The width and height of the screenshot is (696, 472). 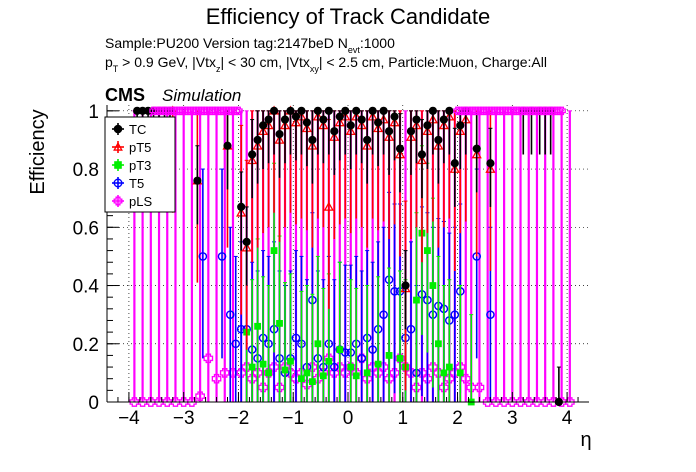 I want to click on legend-entries: TC pT5 pT3 T5 pLS, so click(x=132, y=165).